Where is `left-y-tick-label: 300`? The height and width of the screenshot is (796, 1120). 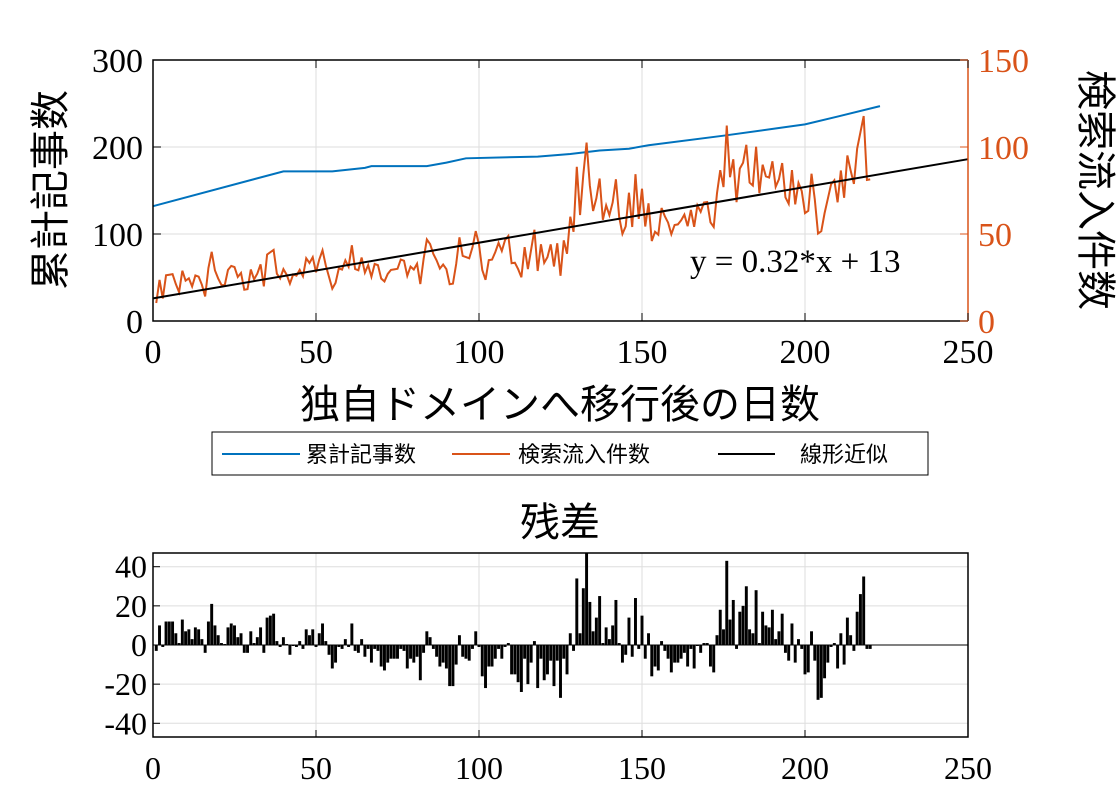
left-y-tick-label: 300 is located at coordinates (117, 61).